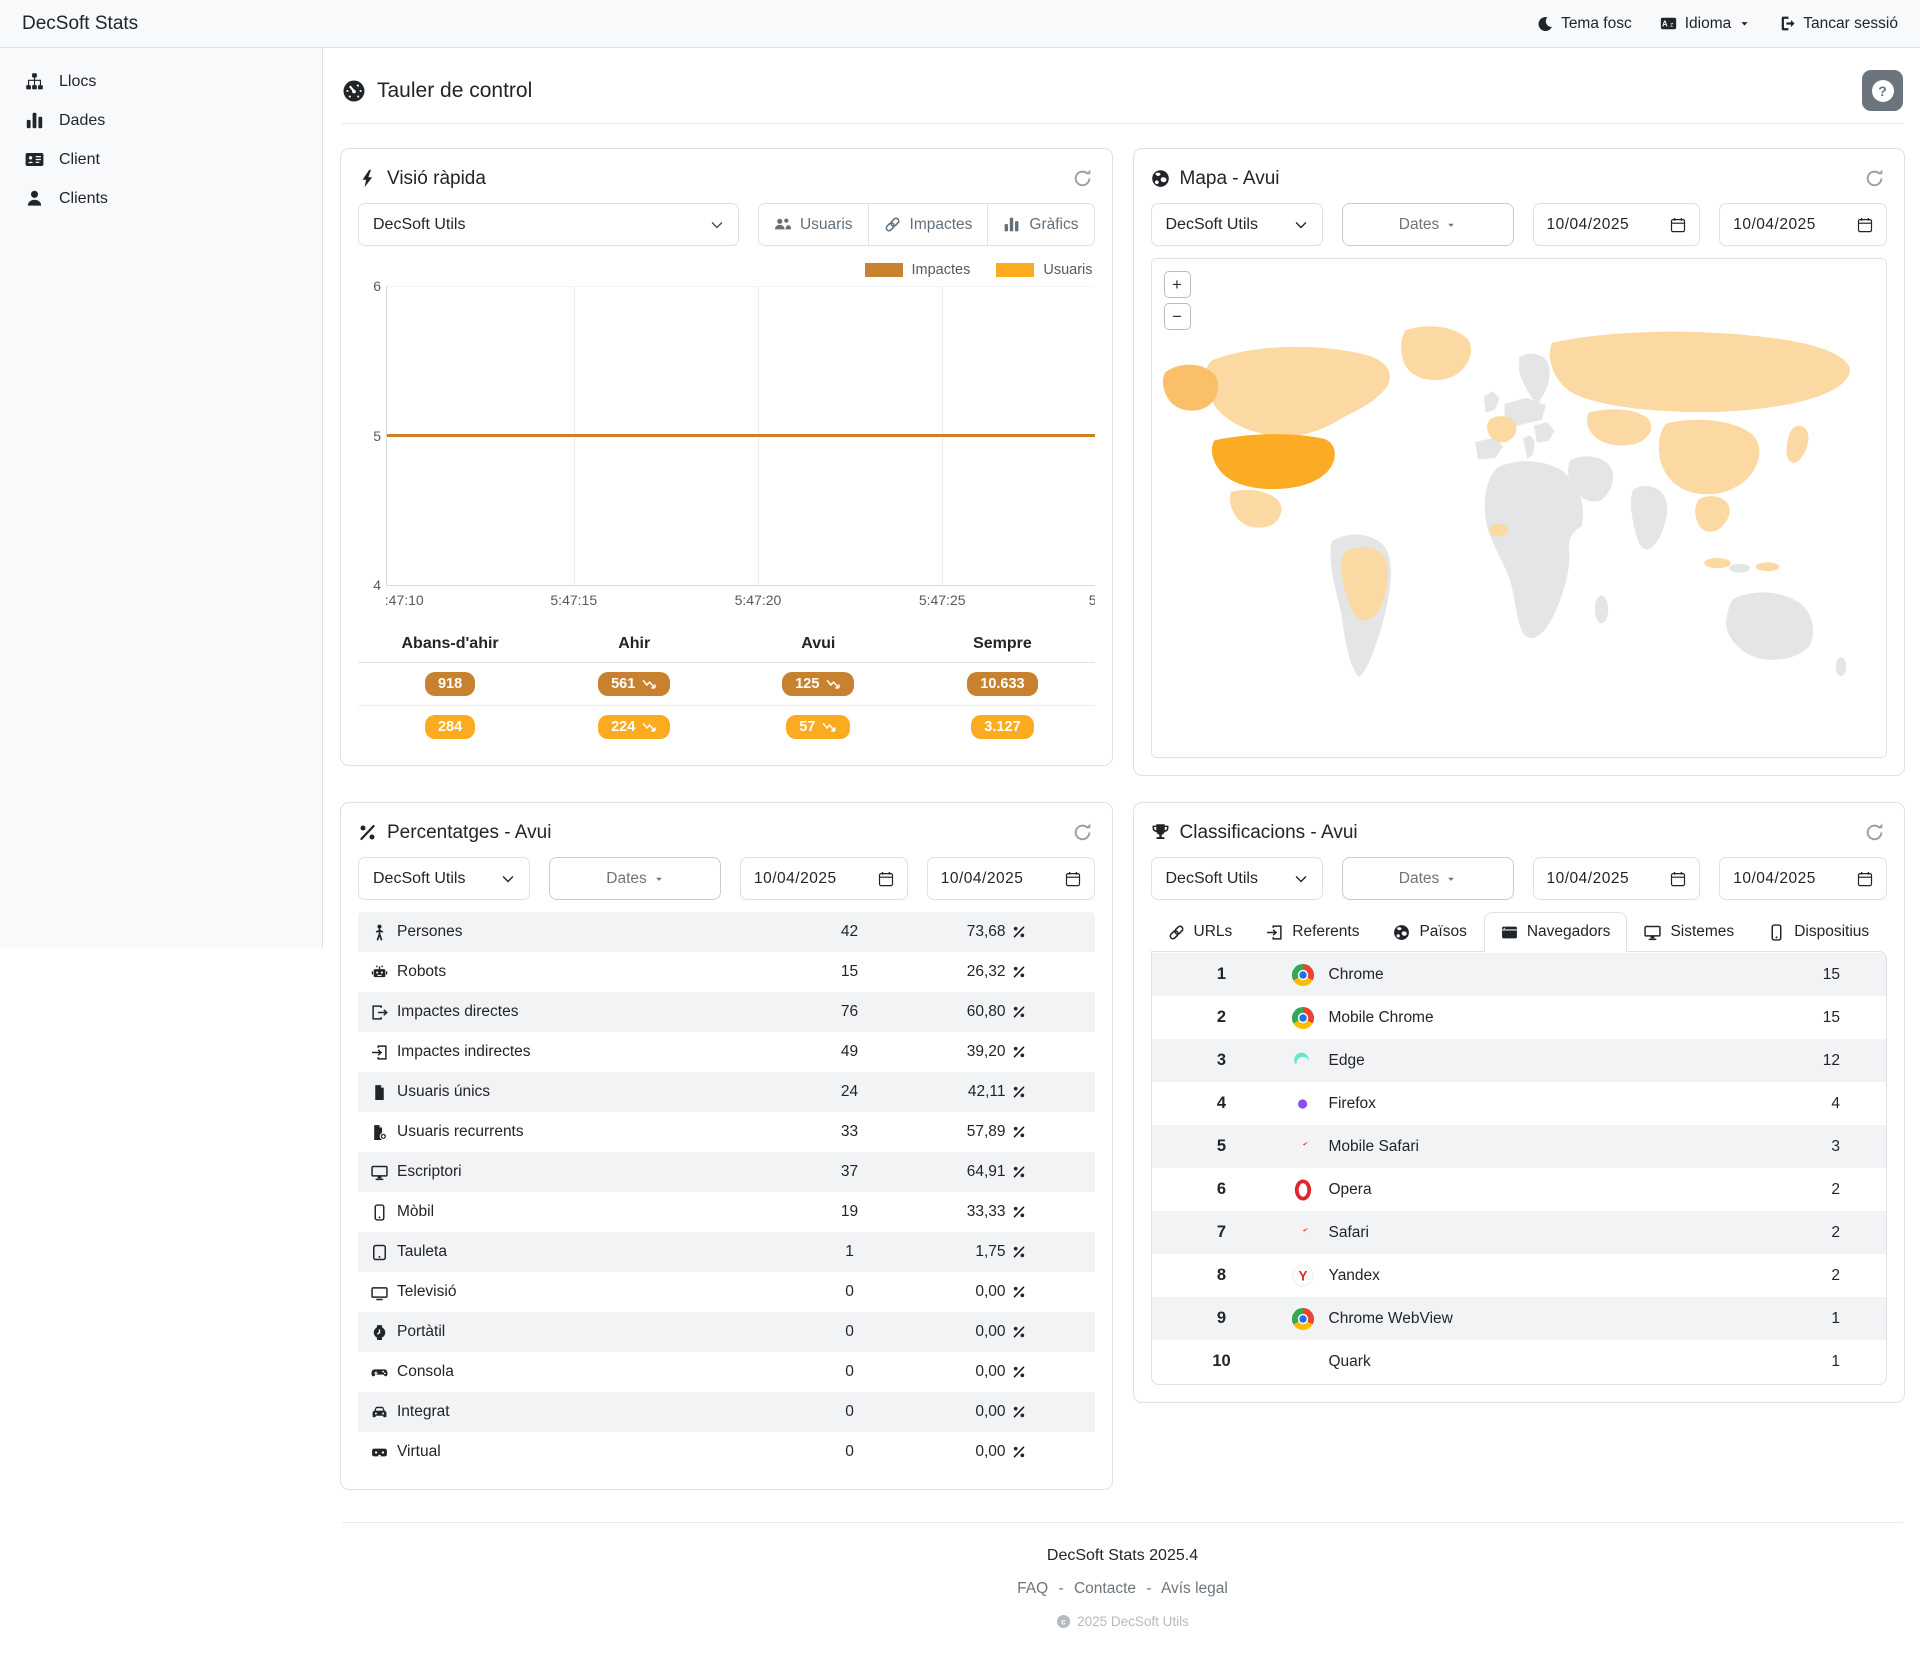 Image resolution: width=1920 pixels, height=1662 pixels. What do you see at coordinates (377, 286) in the screenshot?
I see `y-tick: 6` at bounding box center [377, 286].